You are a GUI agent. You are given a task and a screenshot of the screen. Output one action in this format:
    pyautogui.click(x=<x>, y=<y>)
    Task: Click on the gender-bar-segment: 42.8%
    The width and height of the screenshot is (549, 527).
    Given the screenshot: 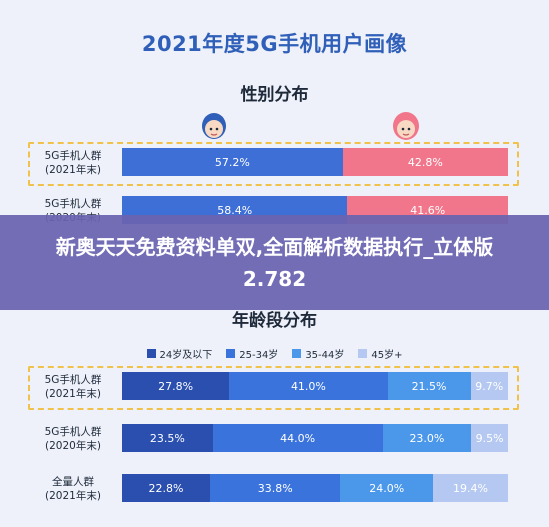 What is the action you would take?
    pyautogui.click(x=425, y=162)
    